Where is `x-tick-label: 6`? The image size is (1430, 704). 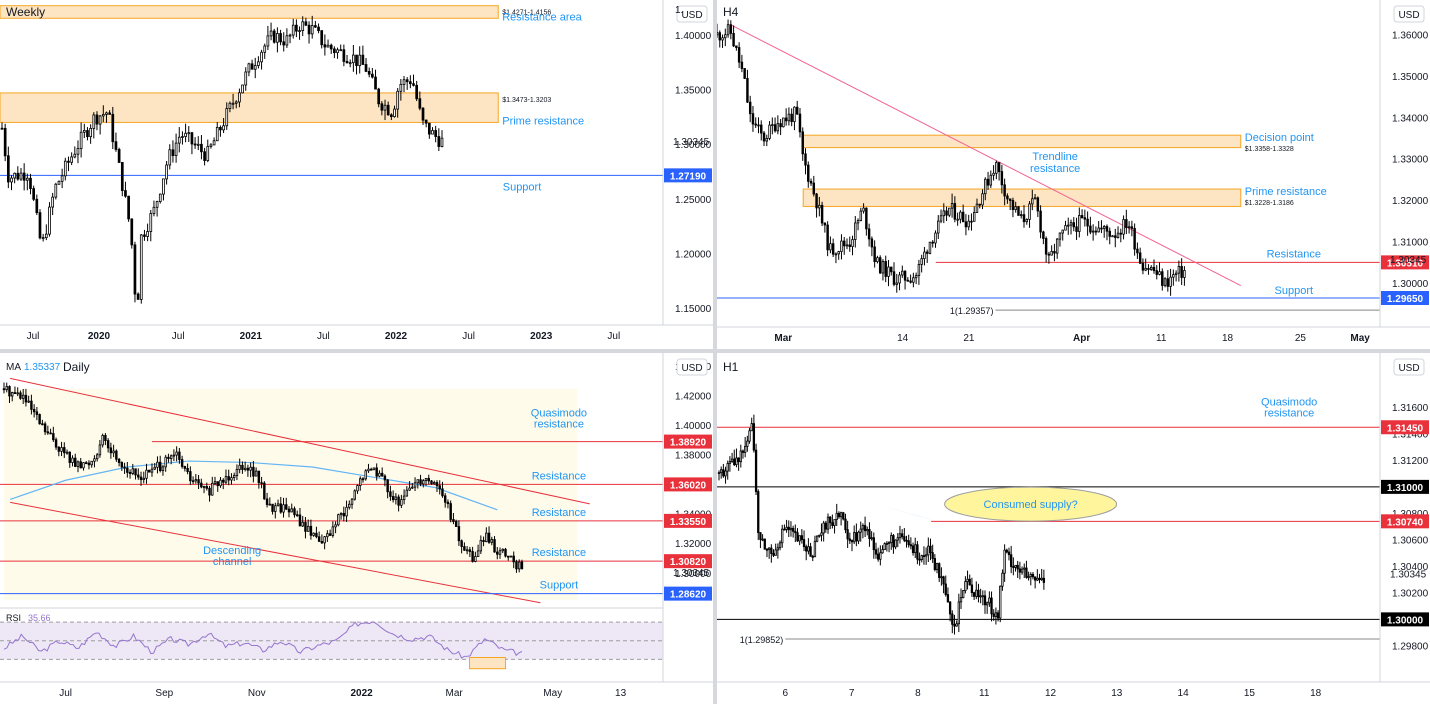
x-tick-label: 6 is located at coordinates (786, 693).